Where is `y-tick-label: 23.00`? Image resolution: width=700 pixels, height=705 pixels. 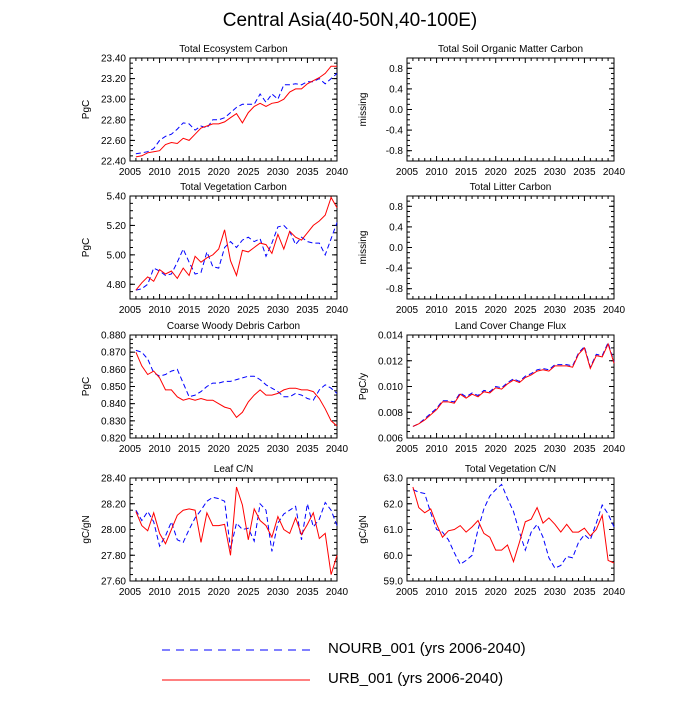 y-tick-label: 23.00 is located at coordinates (113, 100).